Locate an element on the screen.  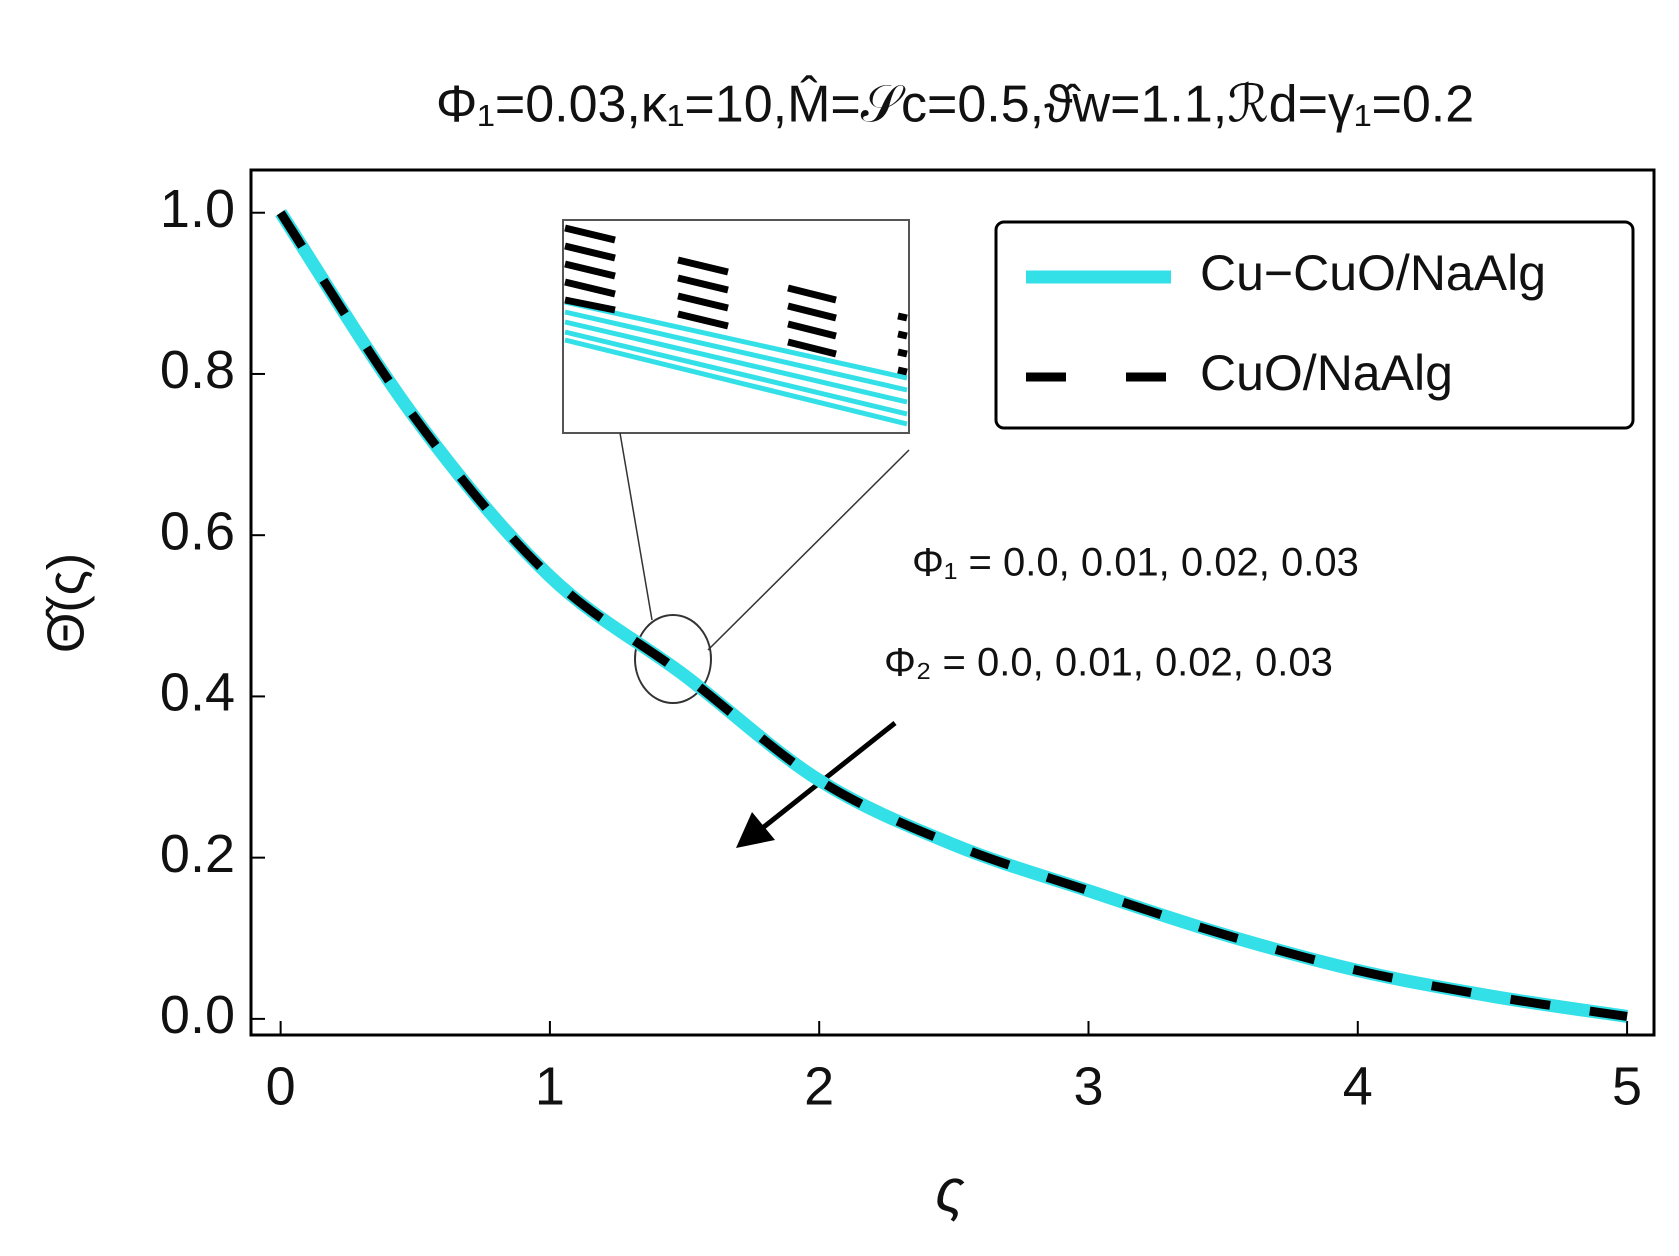
x-tick-label: 2 is located at coordinates (819, 1086).